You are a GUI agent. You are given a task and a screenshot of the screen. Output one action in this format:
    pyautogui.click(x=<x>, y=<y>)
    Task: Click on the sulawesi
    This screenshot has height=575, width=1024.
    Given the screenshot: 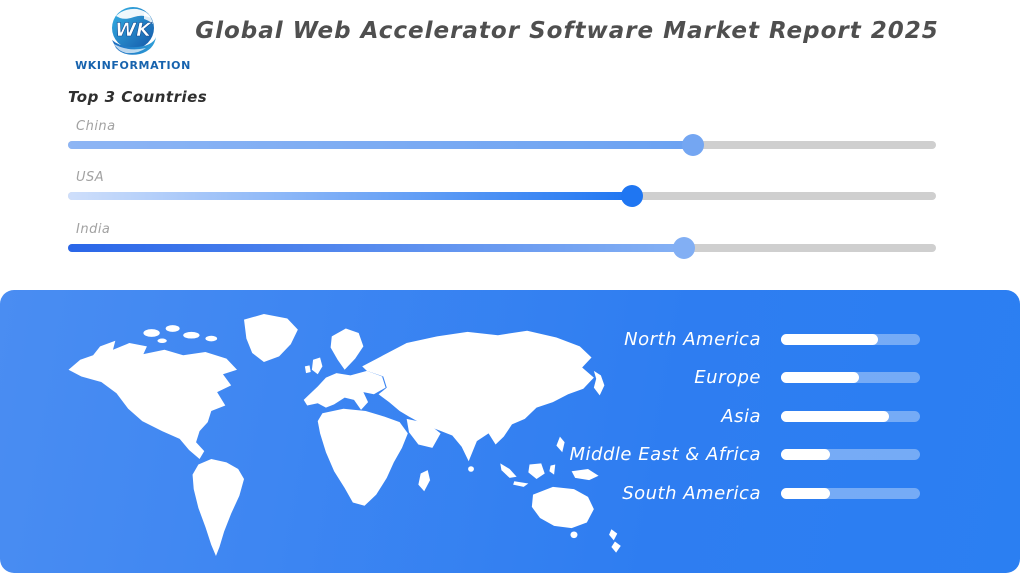 What is the action you would take?
    pyautogui.click(x=552, y=469)
    